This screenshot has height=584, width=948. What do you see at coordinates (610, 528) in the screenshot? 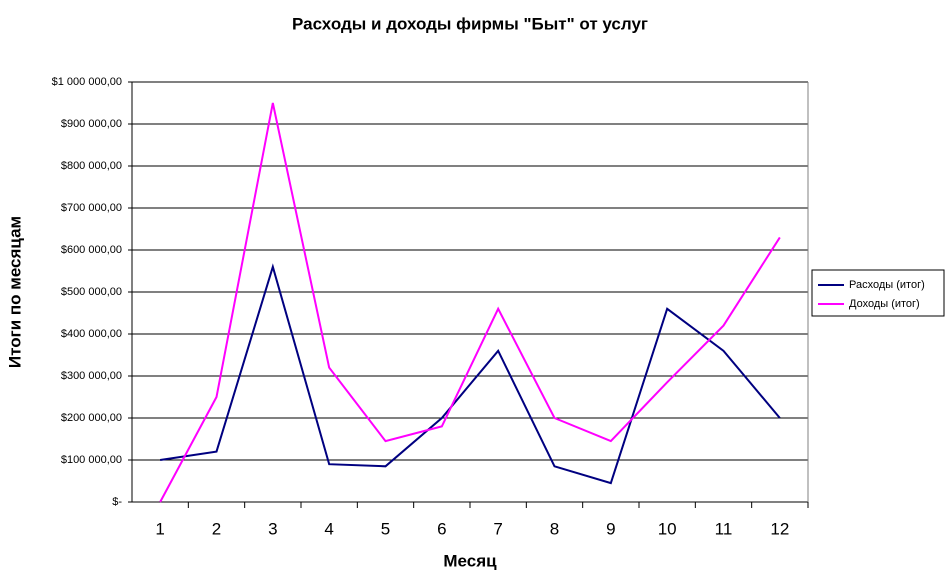
I see `x-tick-label: 9` at bounding box center [610, 528].